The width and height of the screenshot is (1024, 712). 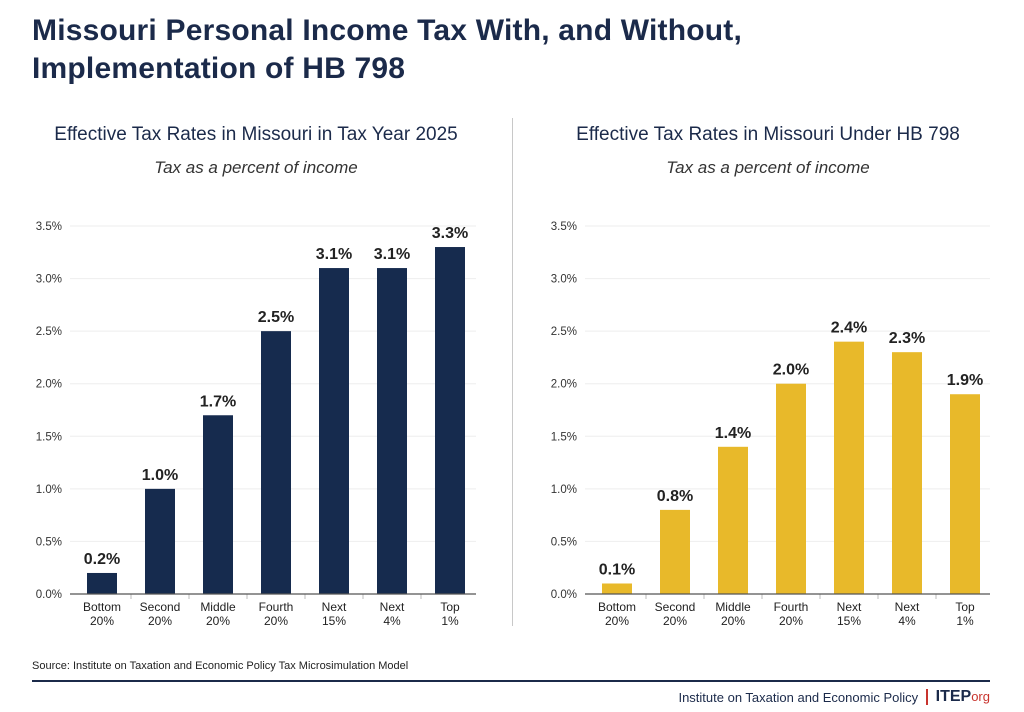 I want to click on right-x-tick-label: 1%, so click(x=965, y=621).